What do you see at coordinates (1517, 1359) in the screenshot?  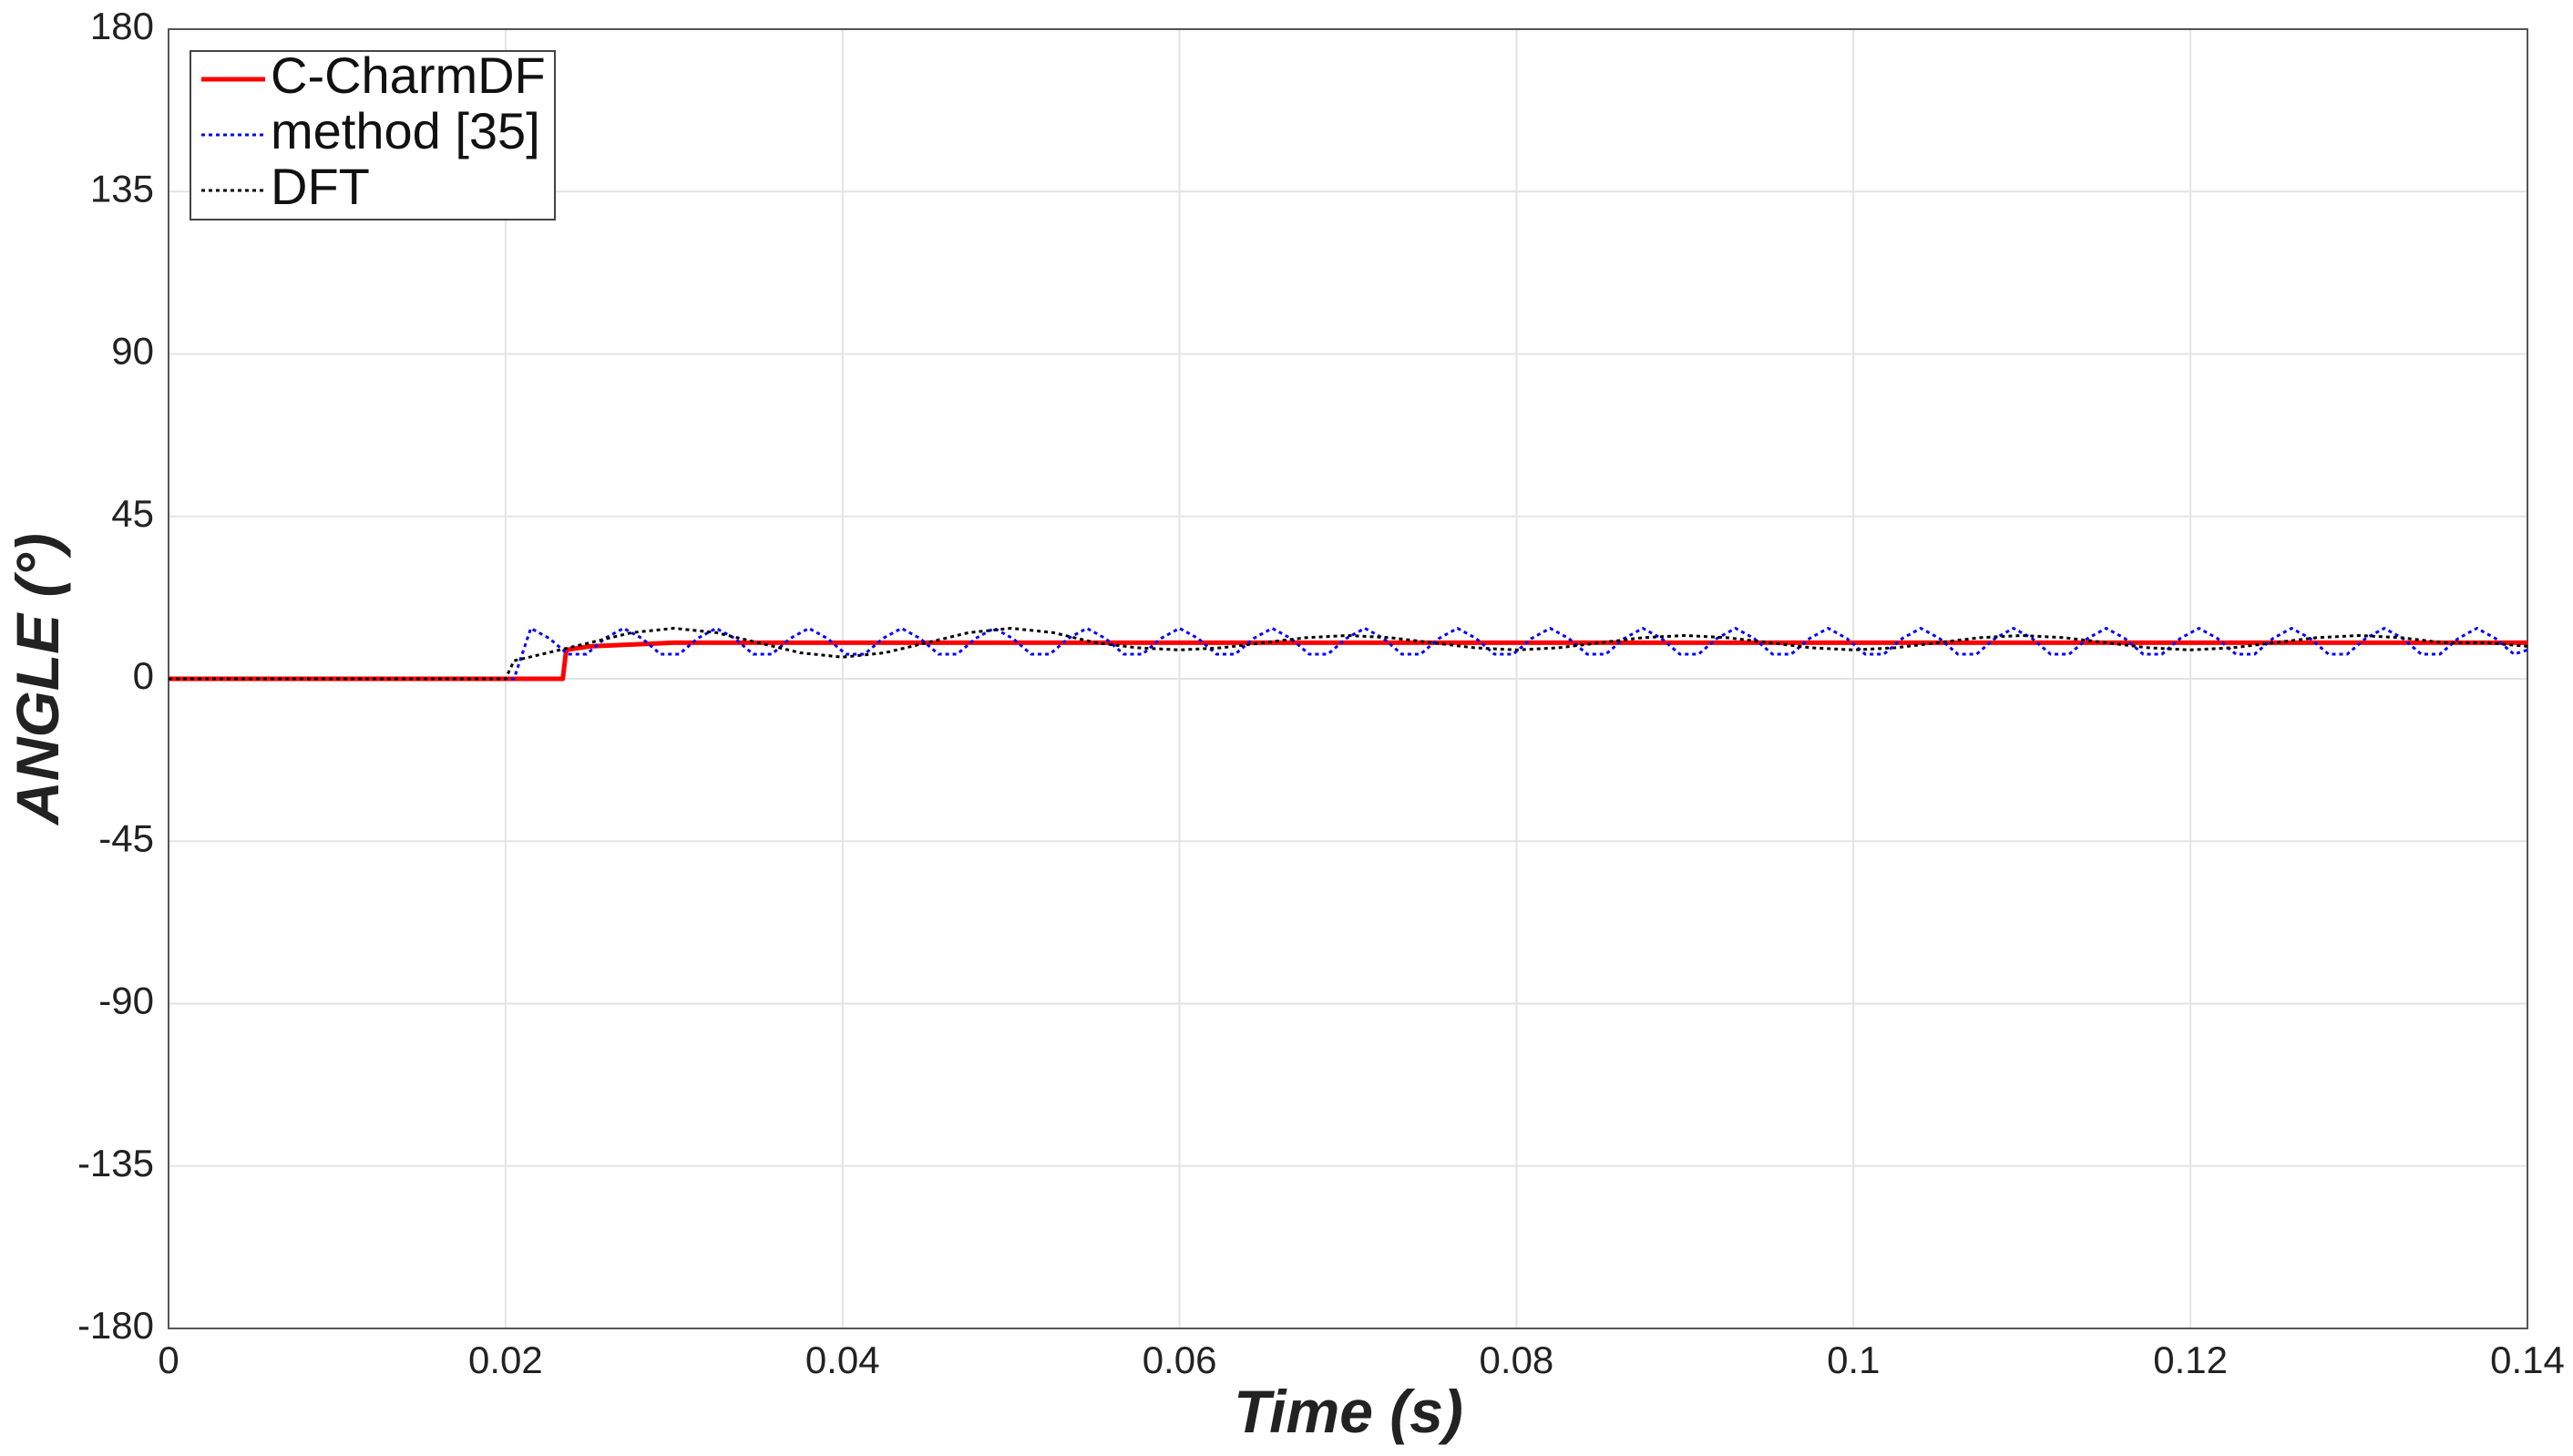 I see `x-tick-label: 0.08` at bounding box center [1517, 1359].